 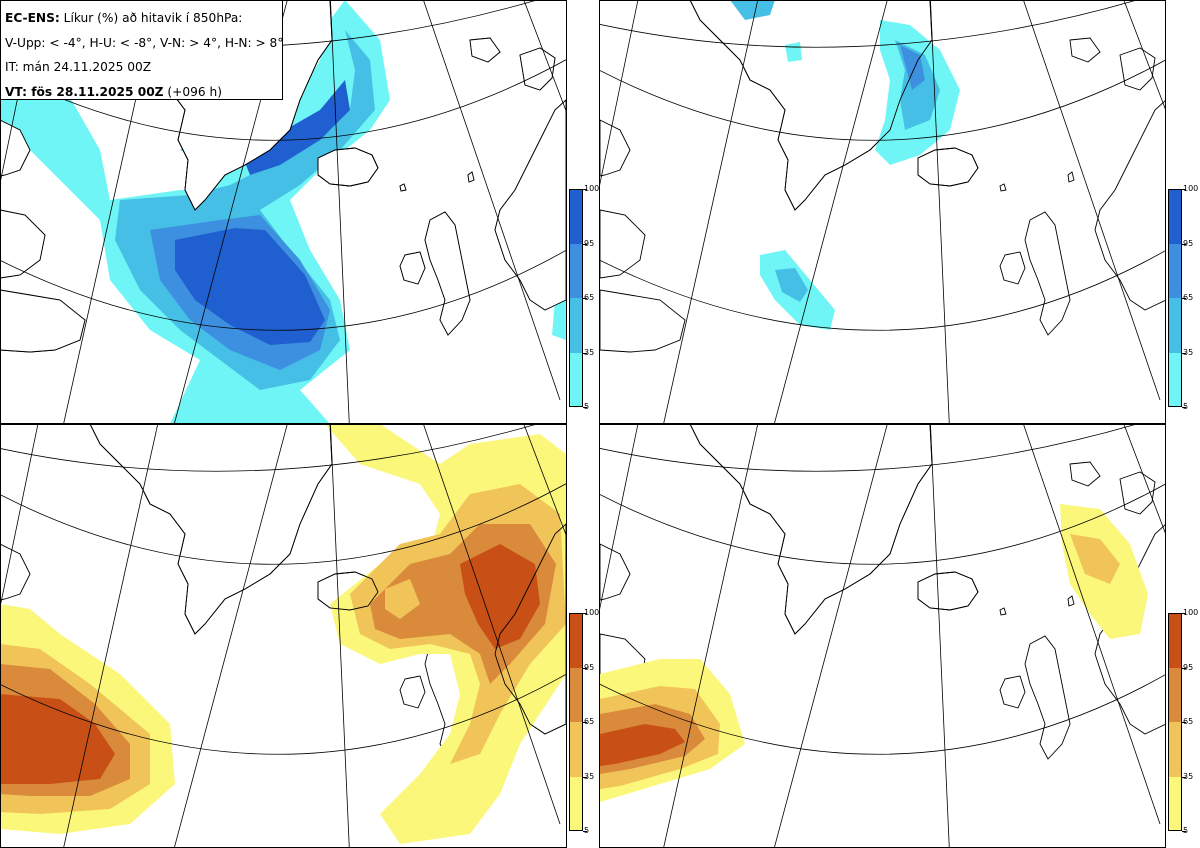 I want to click on legend-model: EC-ENS:, so click(x=32, y=18).